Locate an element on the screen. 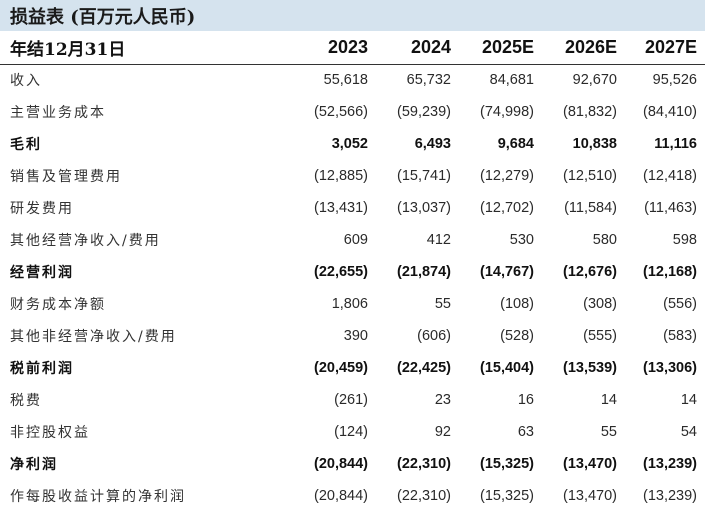  row-value: 23 is located at coordinates (442, 400).